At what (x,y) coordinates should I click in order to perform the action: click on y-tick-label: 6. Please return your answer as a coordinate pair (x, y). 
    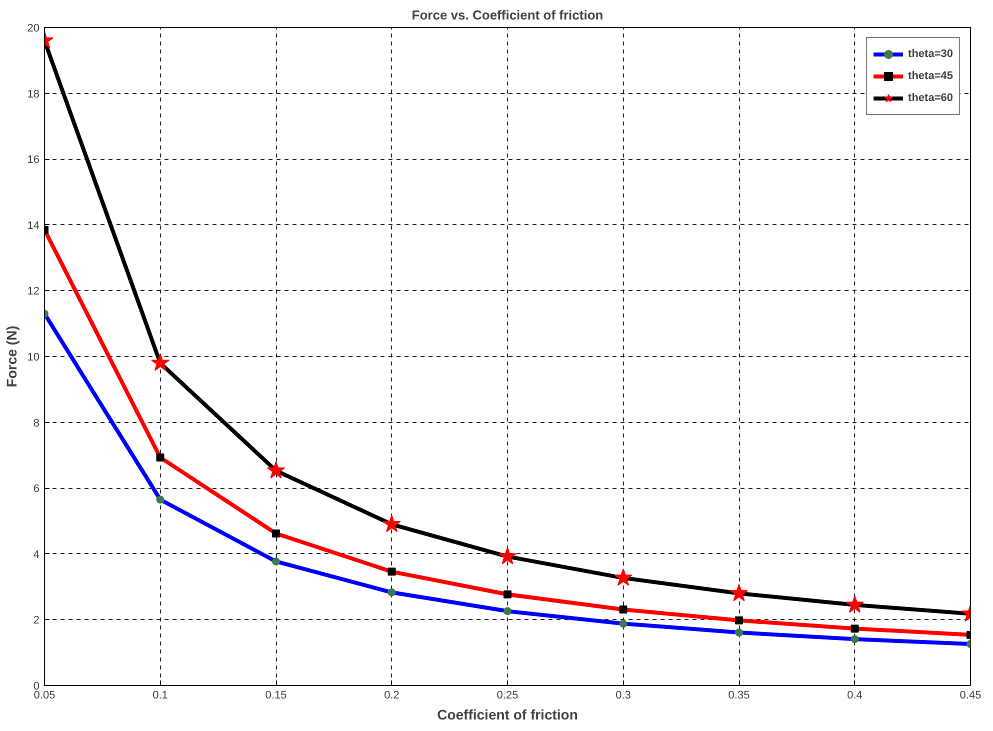
    Looking at the image, I should click on (36, 489).